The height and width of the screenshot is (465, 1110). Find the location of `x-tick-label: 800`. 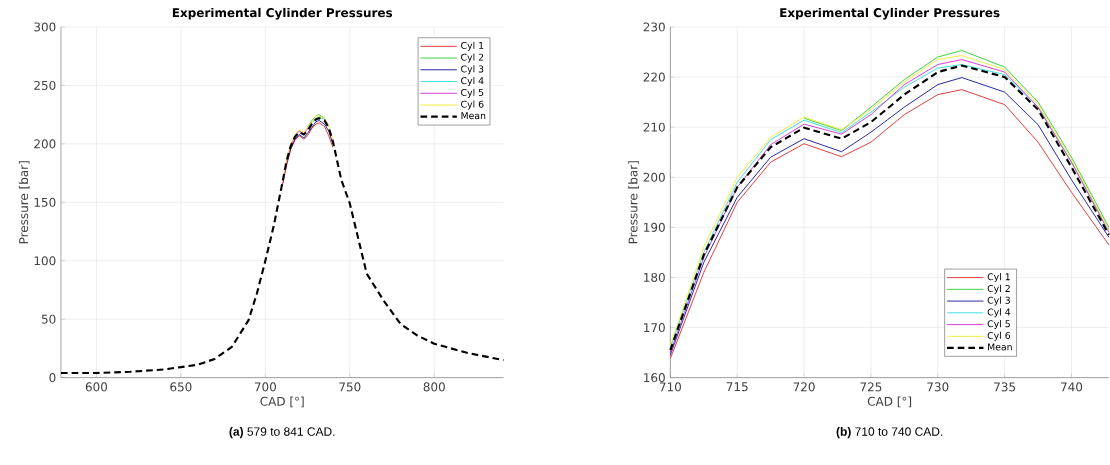

x-tick-label: 800 is located at coordinates (434, 387).